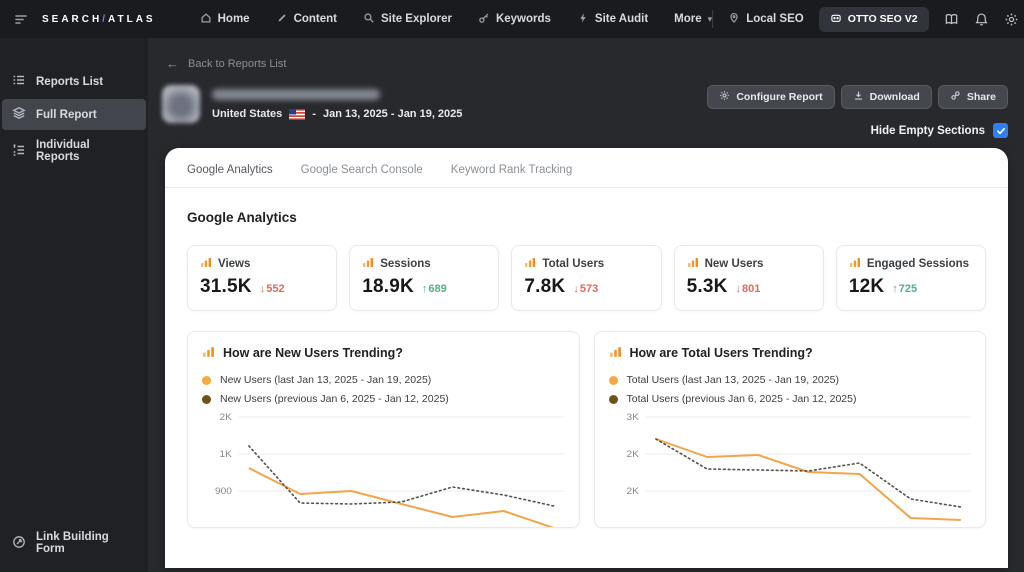 Image resolution: width=1024 pixels, height=572 pixels. I want to click on metric-value: 7.8K, so click(545, 286).